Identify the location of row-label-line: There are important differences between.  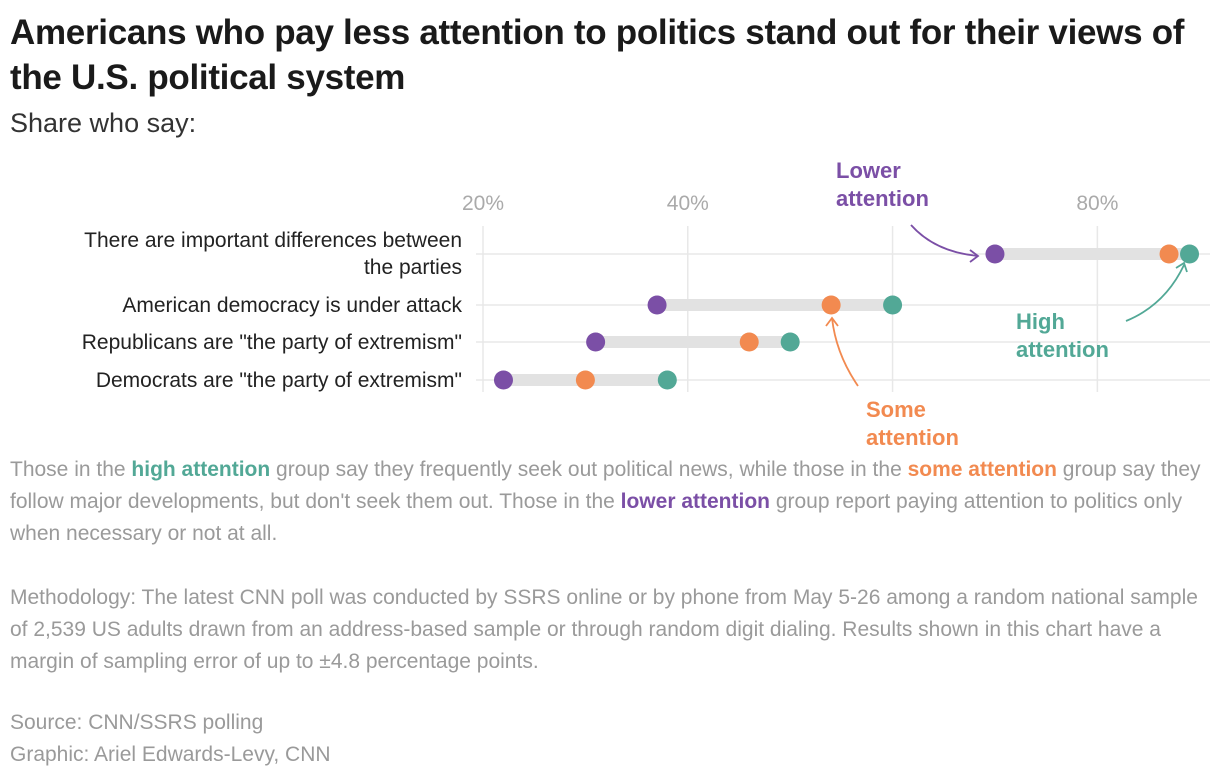
(273, 240).